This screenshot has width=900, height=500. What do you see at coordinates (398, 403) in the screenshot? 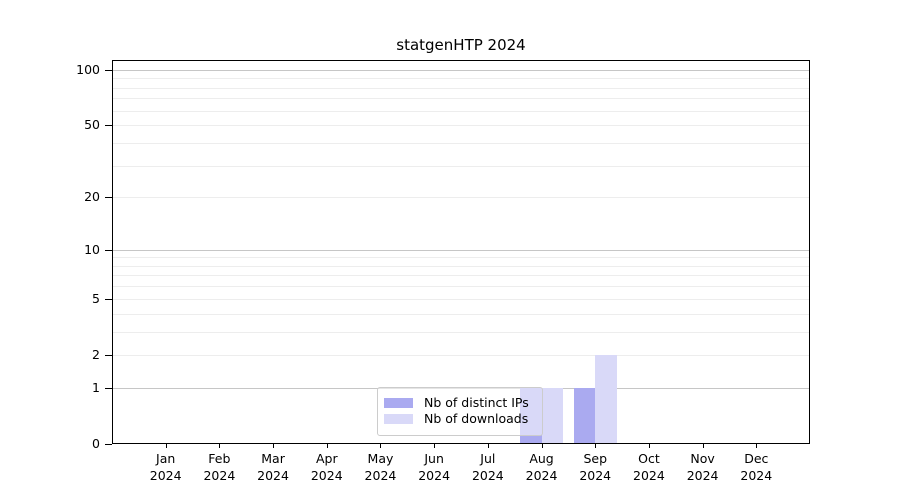
I see `legend-swatch-distinct-ips` at bounding box center [398, 403].